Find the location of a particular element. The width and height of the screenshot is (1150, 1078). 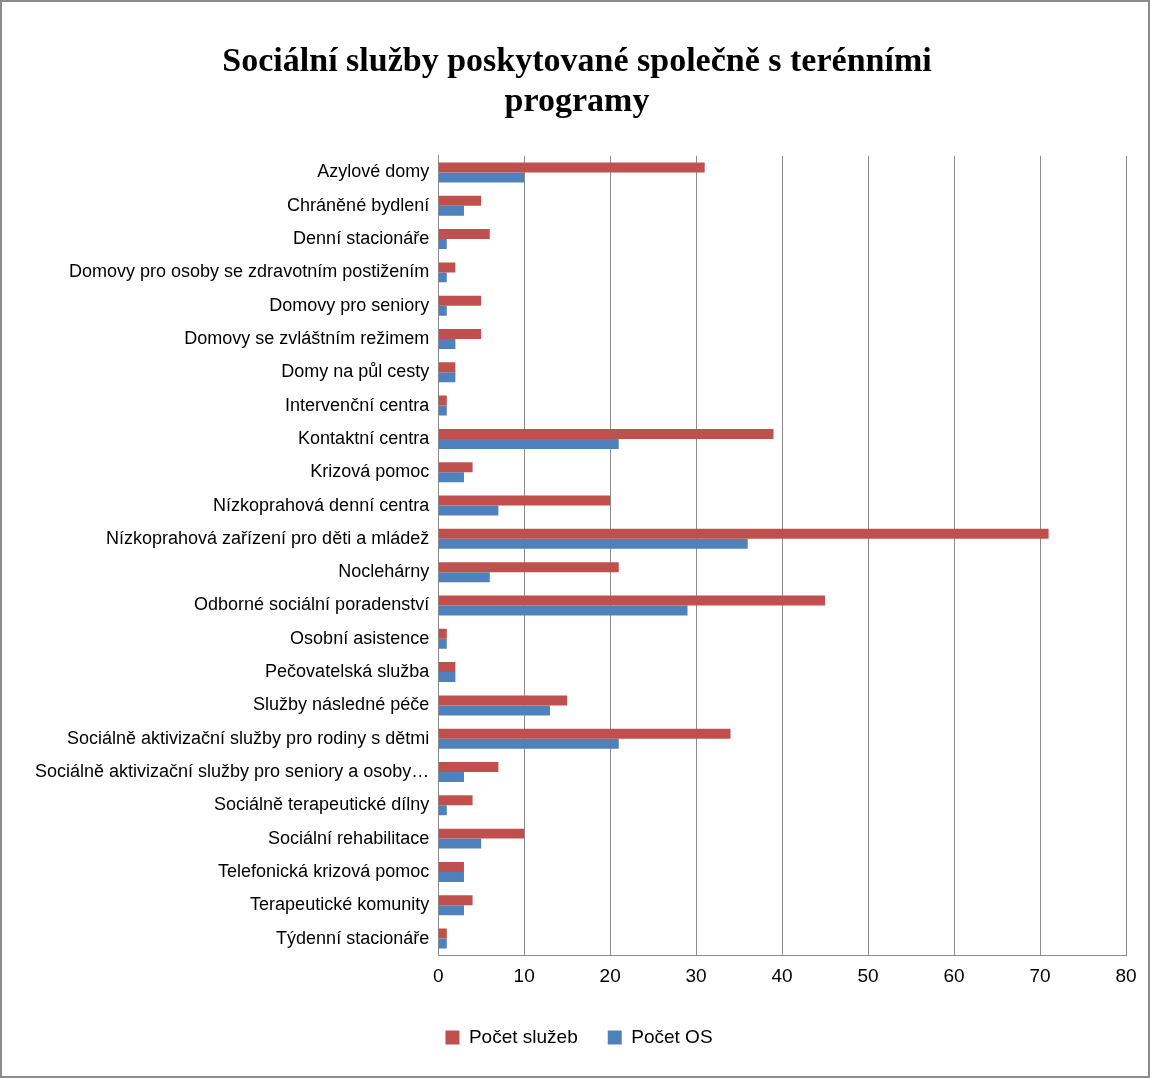

y-tick-label: Chráněné bydlení is located at coordinates (358, 204).